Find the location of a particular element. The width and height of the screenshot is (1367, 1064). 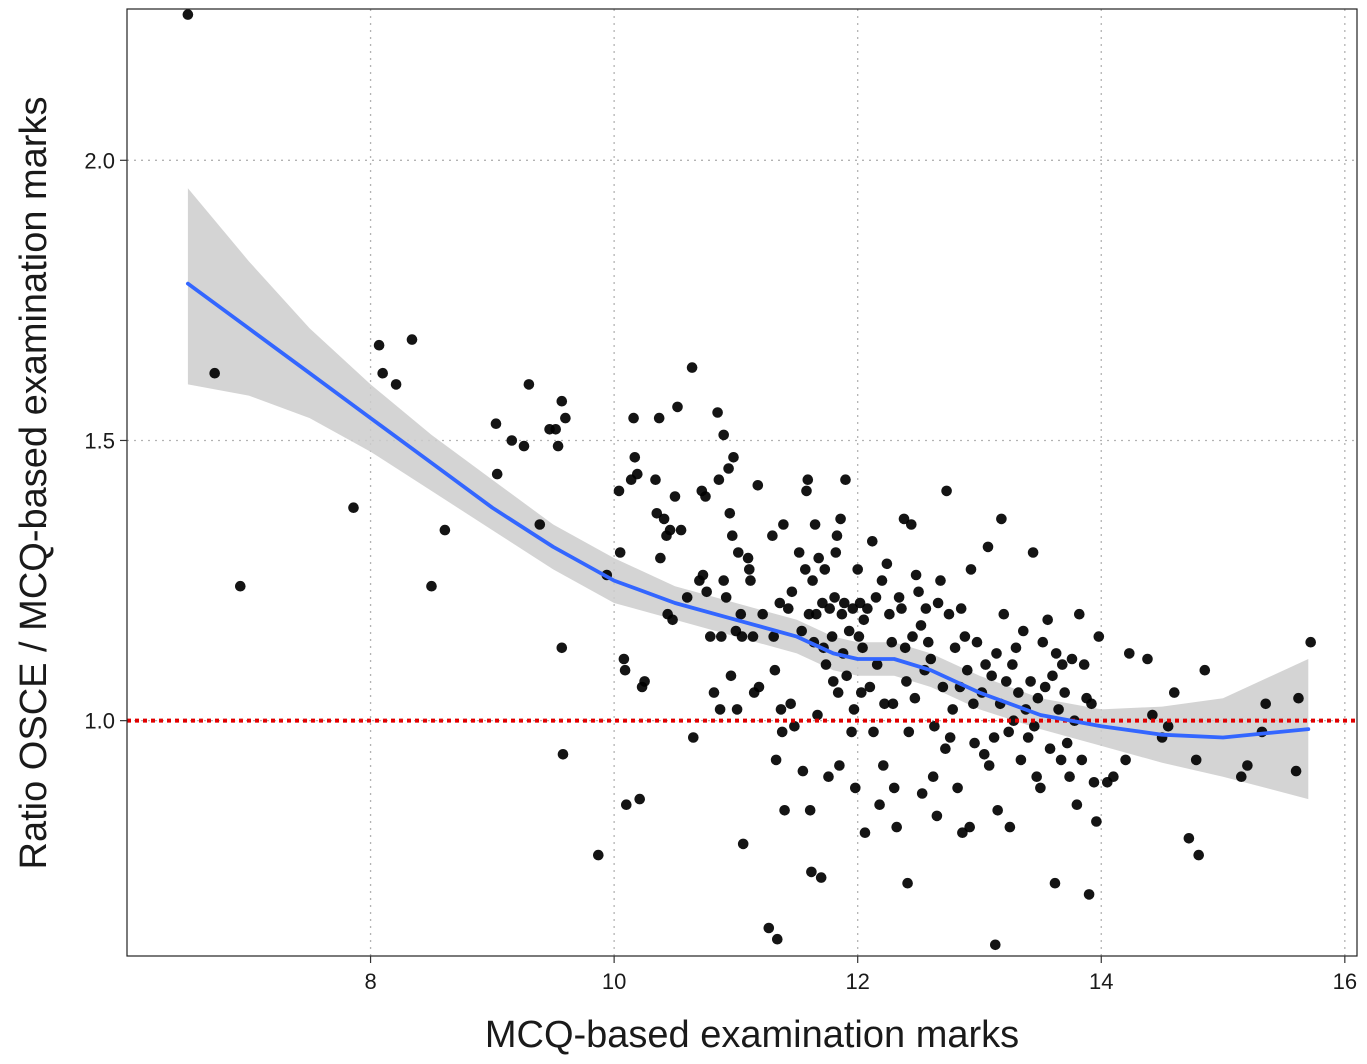

y-tick-label-2.0: 2.0 is located at coordinates (99, 160).